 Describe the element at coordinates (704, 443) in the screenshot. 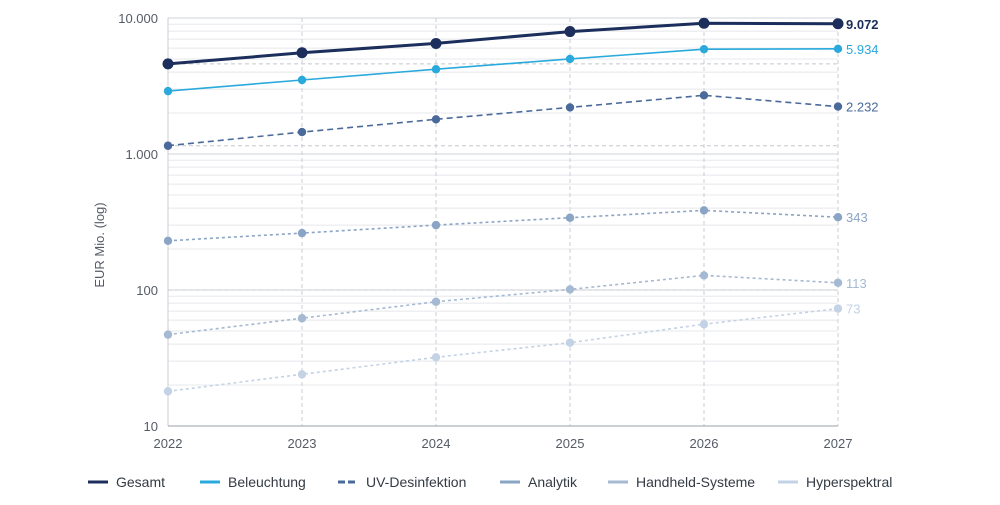

I see `x-tick-label: 2026` at that location.